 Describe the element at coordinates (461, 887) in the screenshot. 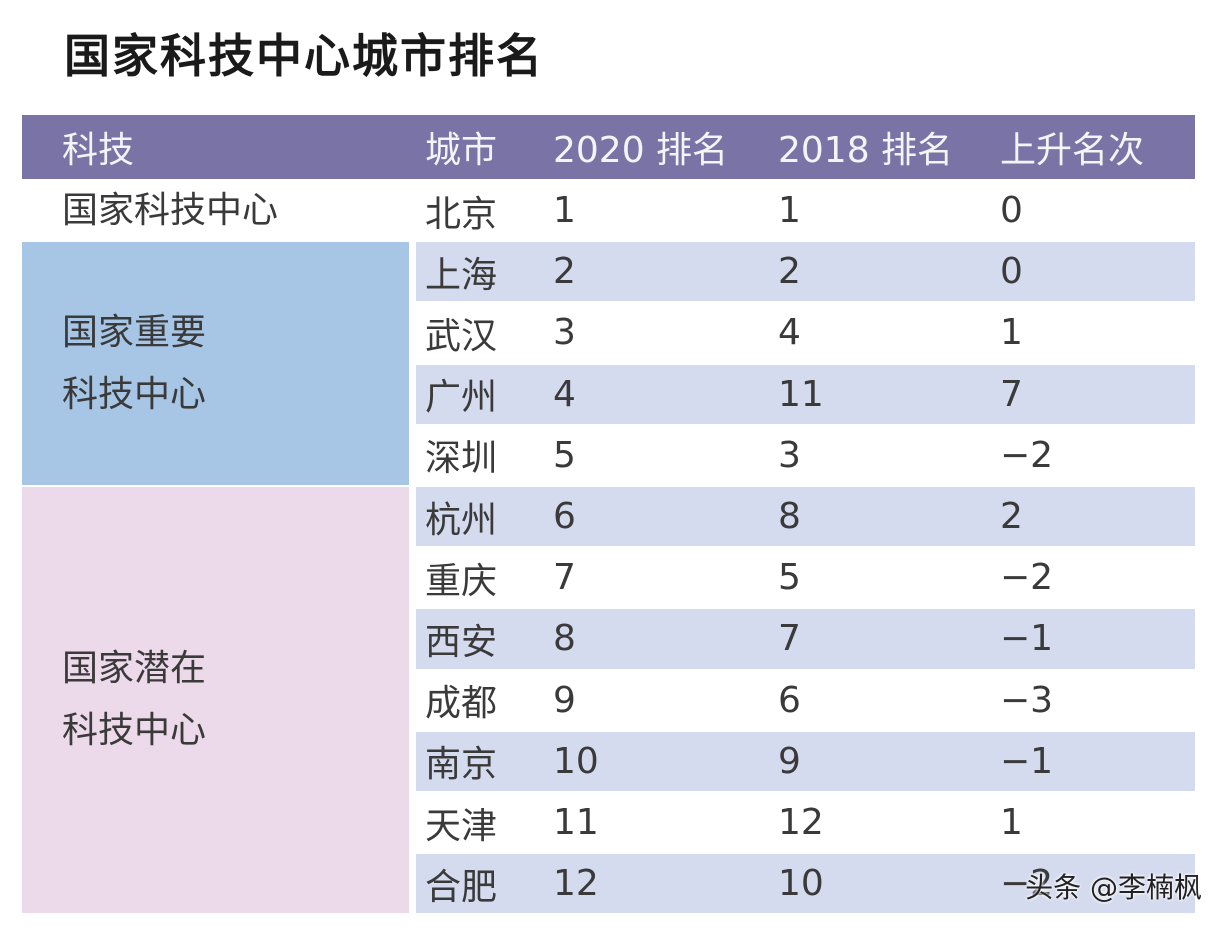

I see `table-cell: 合肥` at that location.